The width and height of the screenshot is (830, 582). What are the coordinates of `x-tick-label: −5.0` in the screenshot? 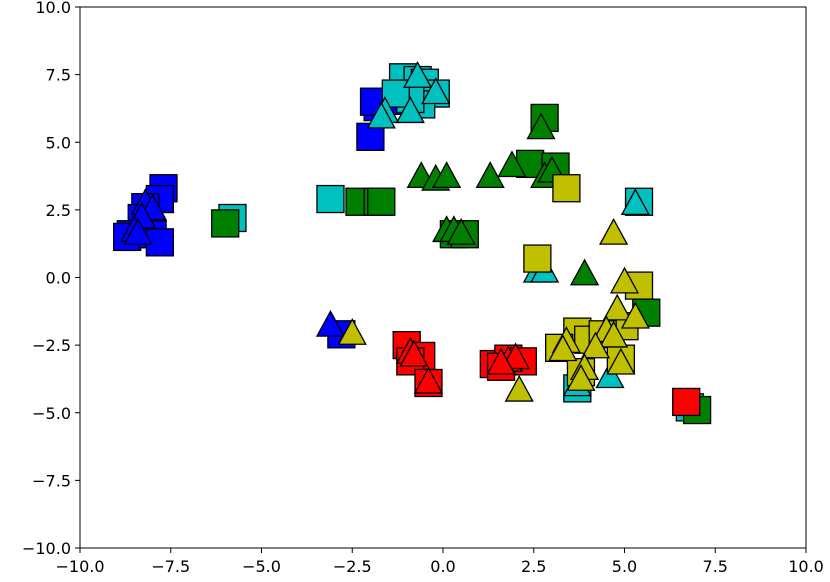 It's located at (261, 566).